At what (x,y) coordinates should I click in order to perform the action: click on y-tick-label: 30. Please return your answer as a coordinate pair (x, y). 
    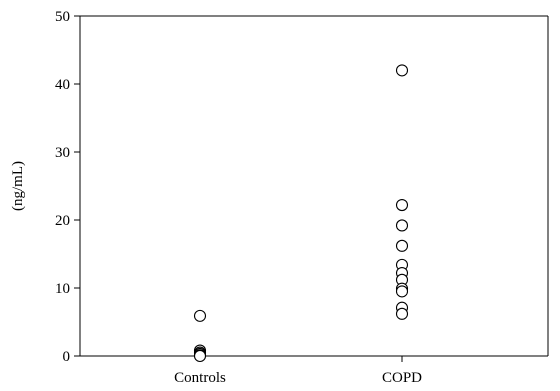
    Looking at the image, I should click on (62, 153).